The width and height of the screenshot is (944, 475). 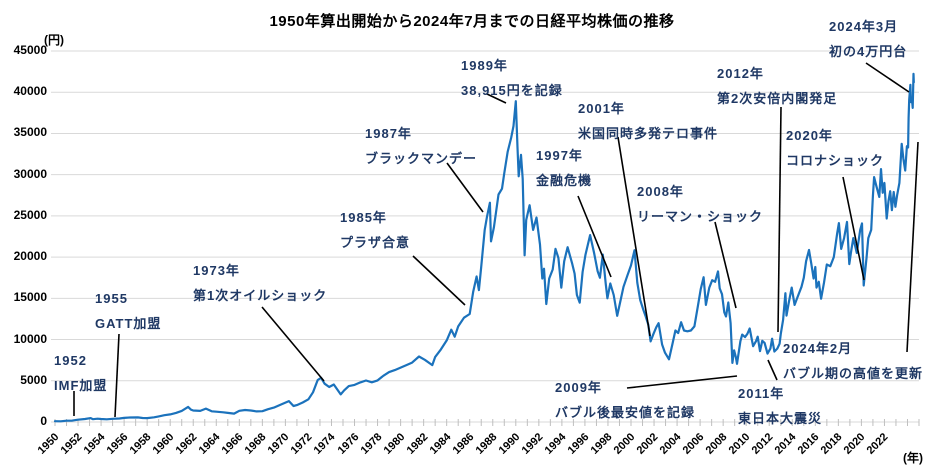 I want to click on annotation-event-text: バブル後最安値を記録, so click(x=625, y=412).